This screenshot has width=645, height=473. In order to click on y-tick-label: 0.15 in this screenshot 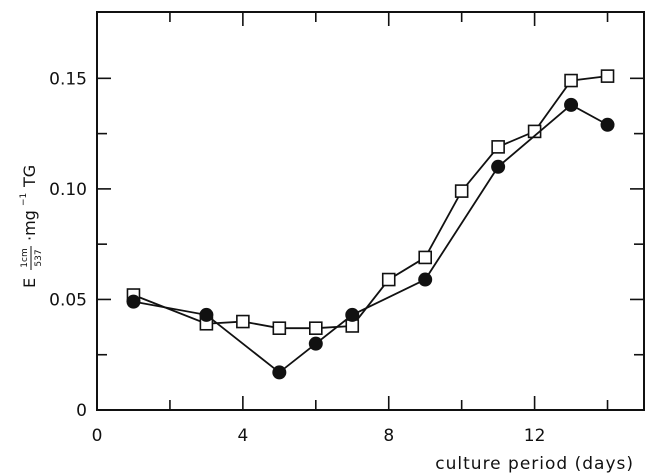, I will do `click(68, 79)`.